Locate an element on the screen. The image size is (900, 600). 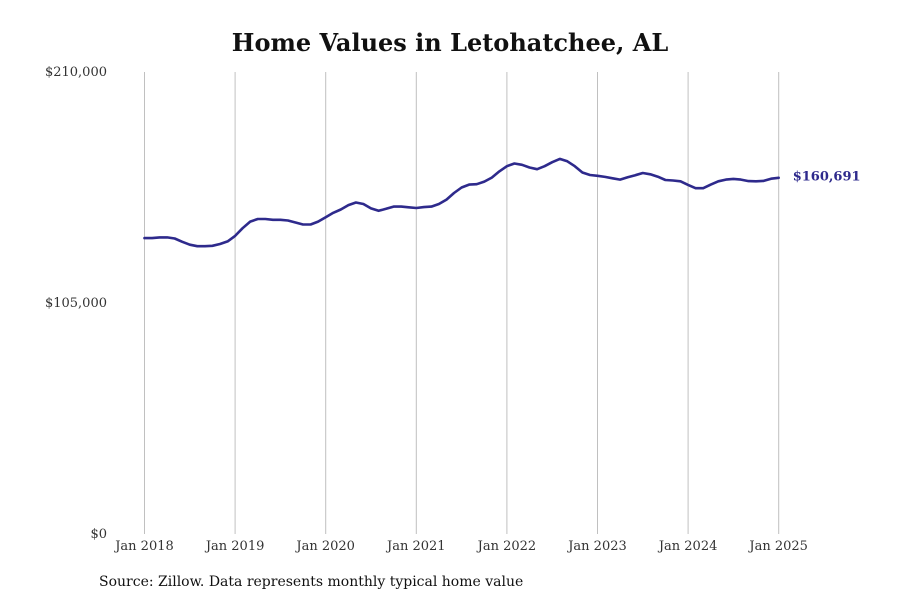
chart-title: Home Values in Letohatchee, AL is located at coordinates (450, 42).